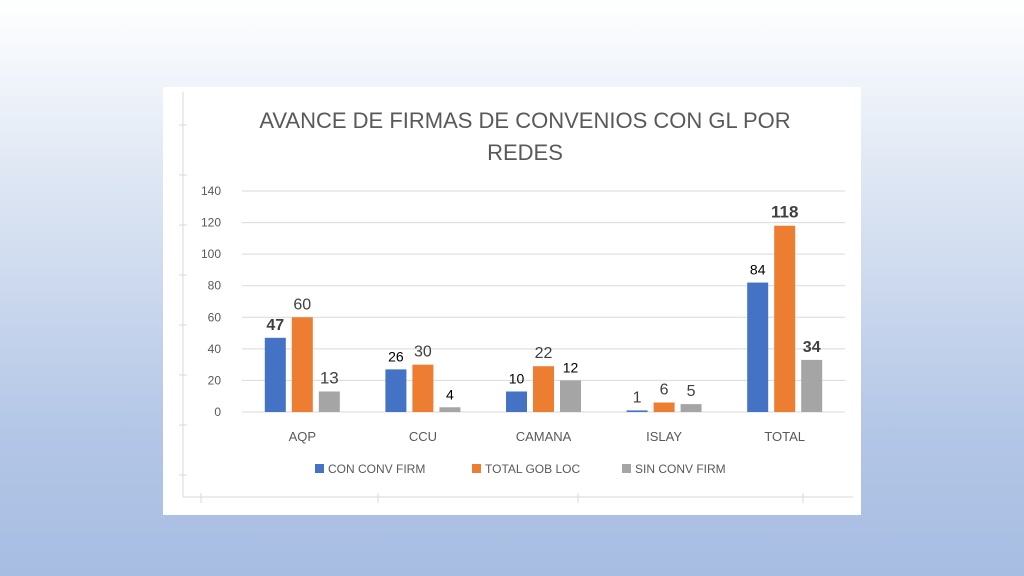 The width and height of the screenshot is (1024, 576). Describe the element at coordinates (217, 412) in the screenshot. I see `y-tick-label: 0` at that location.